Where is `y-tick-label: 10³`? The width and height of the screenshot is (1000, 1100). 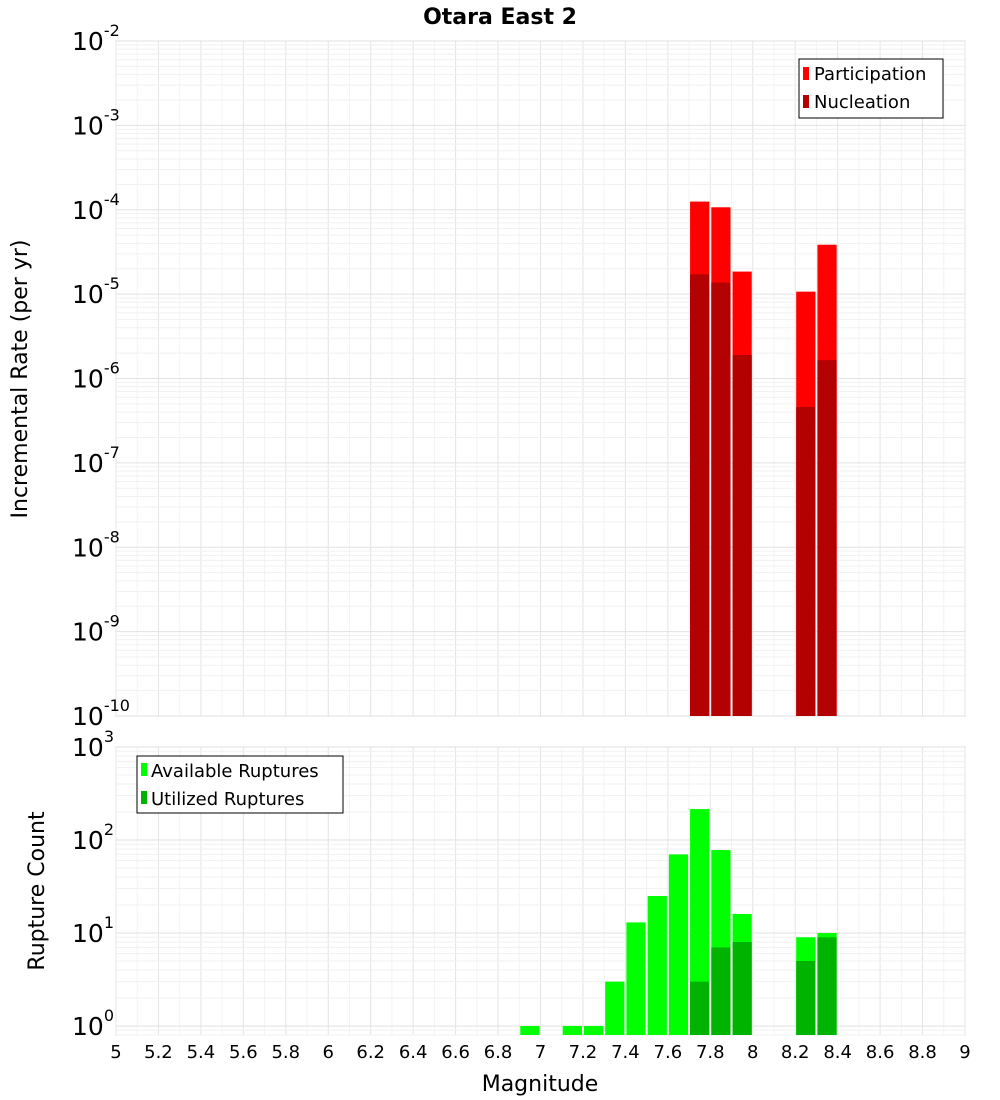
y-tick-label: 10³ is located at coordinates (93, 744).